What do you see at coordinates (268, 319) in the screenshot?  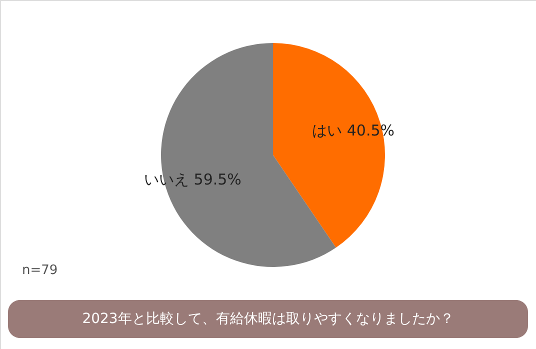 I see `text: 2023年と比較して、有給休暇は取りやすくなりましたか？` at bounding box center [268, 319].